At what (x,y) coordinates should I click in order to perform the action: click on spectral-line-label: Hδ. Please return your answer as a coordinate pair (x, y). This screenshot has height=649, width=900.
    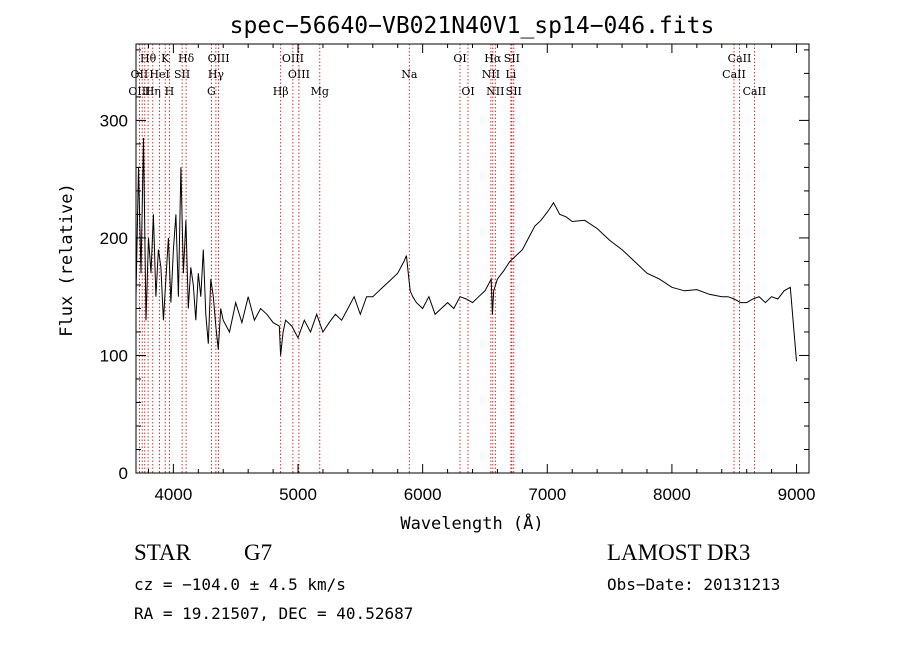
    Looking at the image, I should click on (186, 58).